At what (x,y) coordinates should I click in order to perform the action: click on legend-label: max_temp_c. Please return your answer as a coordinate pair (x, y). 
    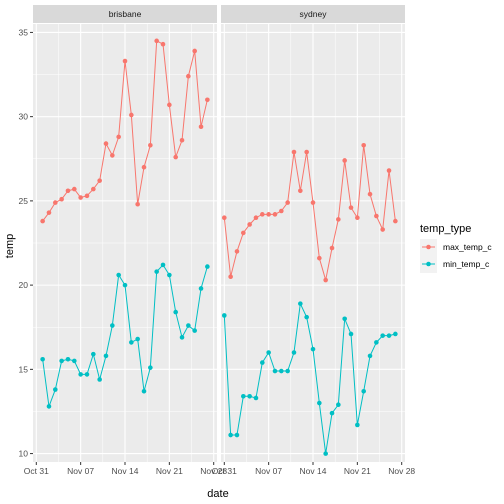
    Looking at the image, I should click on (467, 247).